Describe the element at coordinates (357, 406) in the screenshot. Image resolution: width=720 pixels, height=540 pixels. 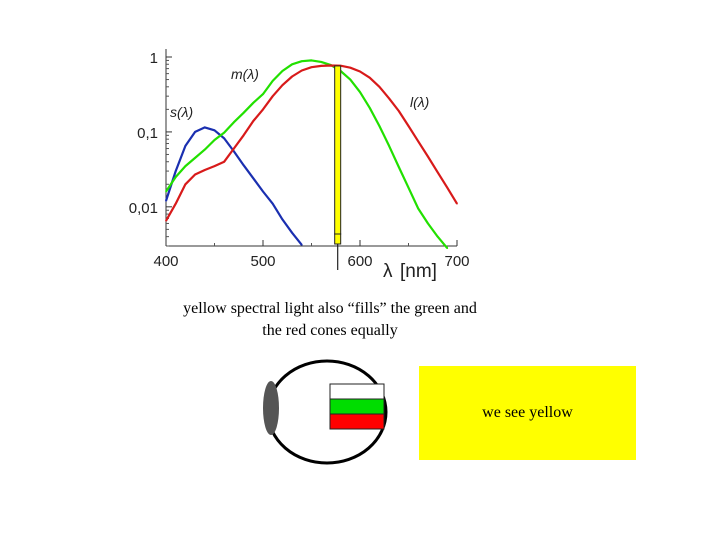
I see `cone-green-filled` at that location.